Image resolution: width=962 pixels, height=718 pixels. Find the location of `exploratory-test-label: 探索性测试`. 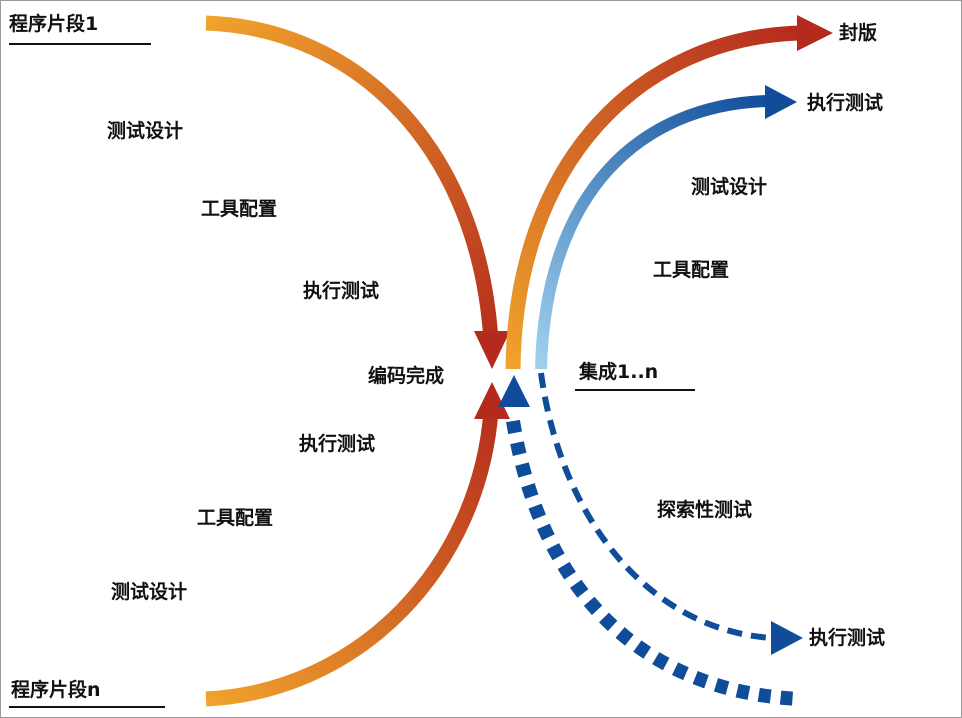

exploratory-test-label: 探索性测试 is located at coordinates (705, 510).